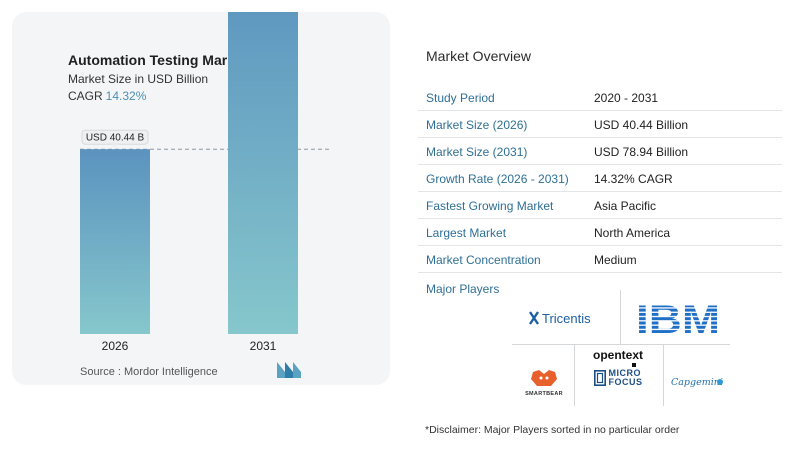 This screenshot has height=459, width=800. What do you see at coordinates (497, 179) in the screenshot?
I see `overview-row-label: Growth Rate (2026 - 2031)` at bounding box center [497, 179].